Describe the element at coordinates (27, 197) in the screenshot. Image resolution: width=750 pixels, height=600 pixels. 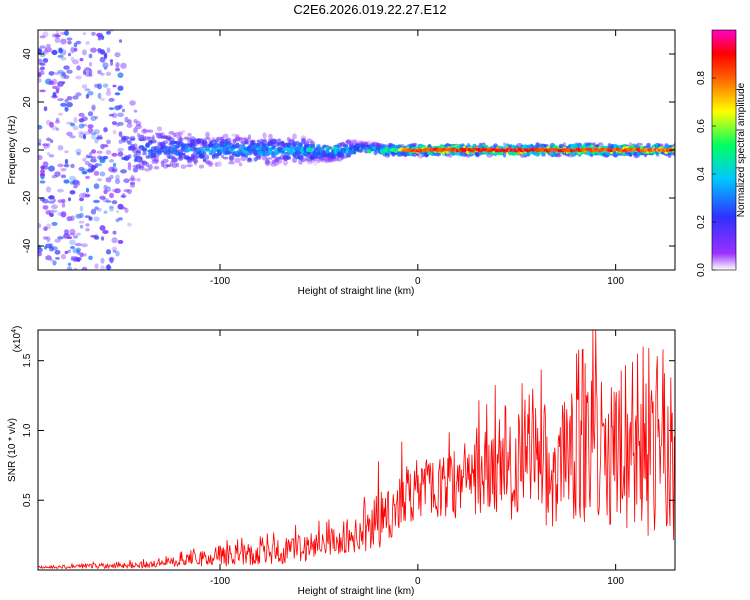
I see `y-tick-label: -20` at that location.